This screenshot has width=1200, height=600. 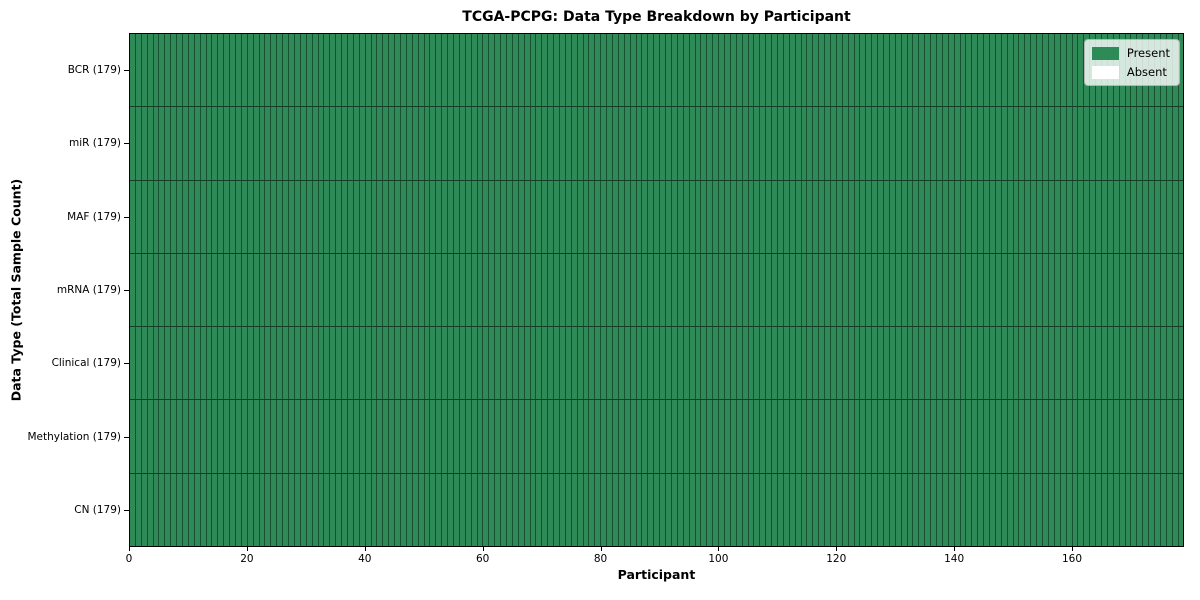 I want to click on x-tick-label: 20, so click(x=247, y=559).